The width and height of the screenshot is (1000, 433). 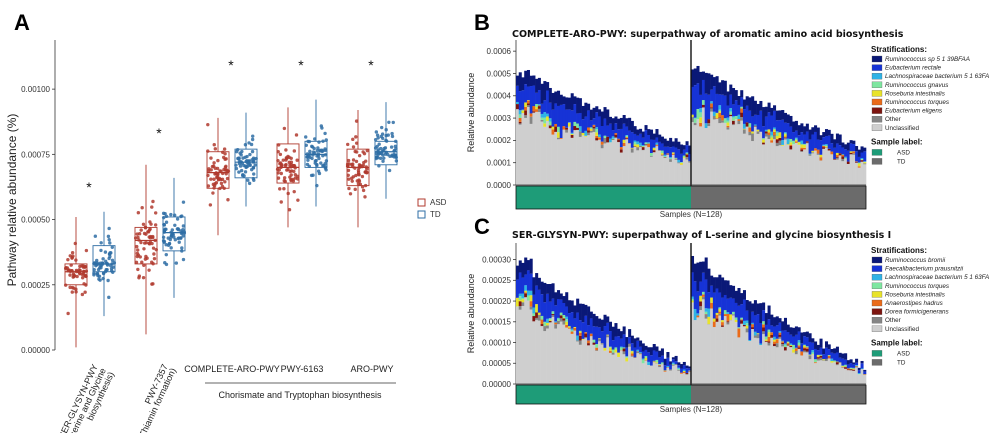 I want to click on legend-label: Other, so click(x=893, y=320).